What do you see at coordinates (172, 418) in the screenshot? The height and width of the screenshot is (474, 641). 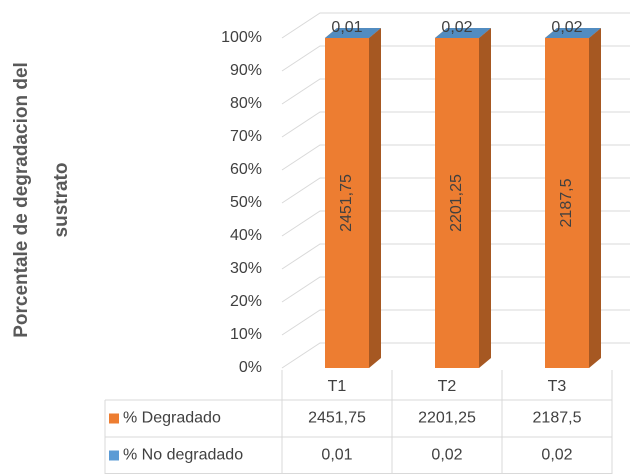 I see `legend-label: % Degradado` at bounding box center [172, 418].